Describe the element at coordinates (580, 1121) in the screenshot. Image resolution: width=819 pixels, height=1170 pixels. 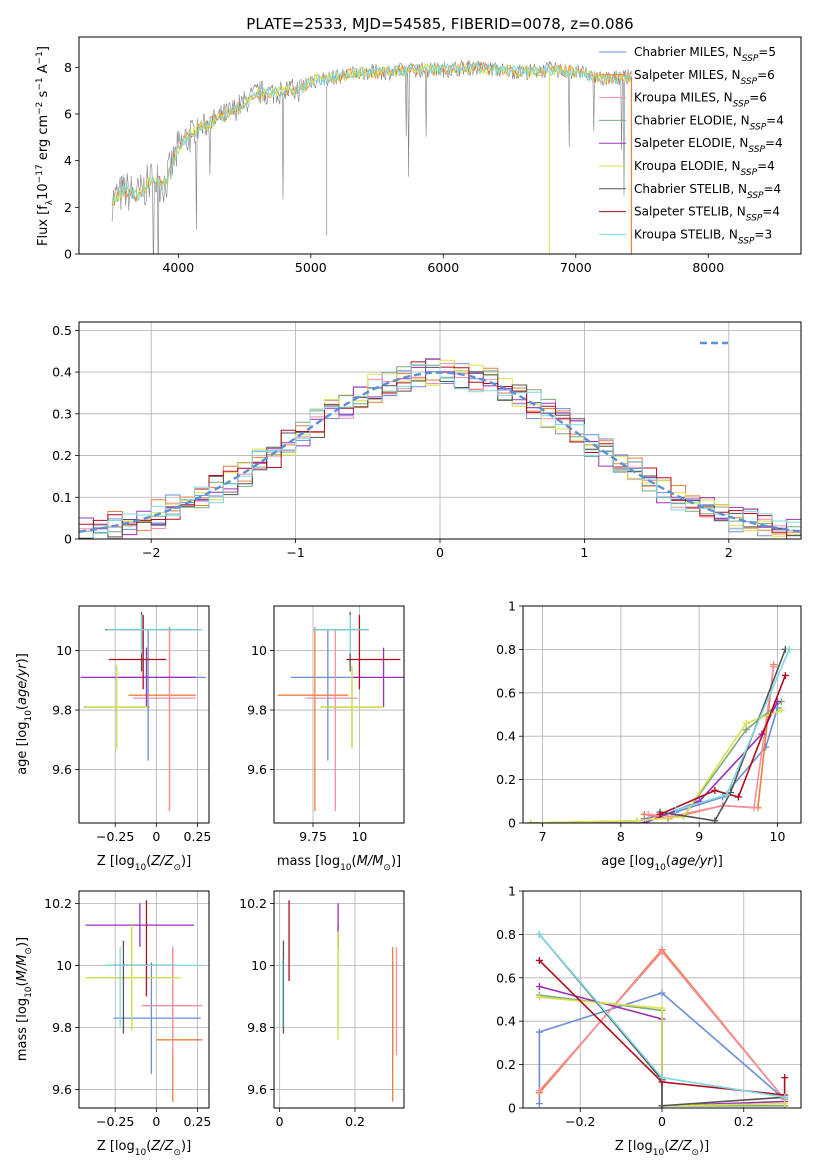
I see `x-tick-label: −0.2` at that location.